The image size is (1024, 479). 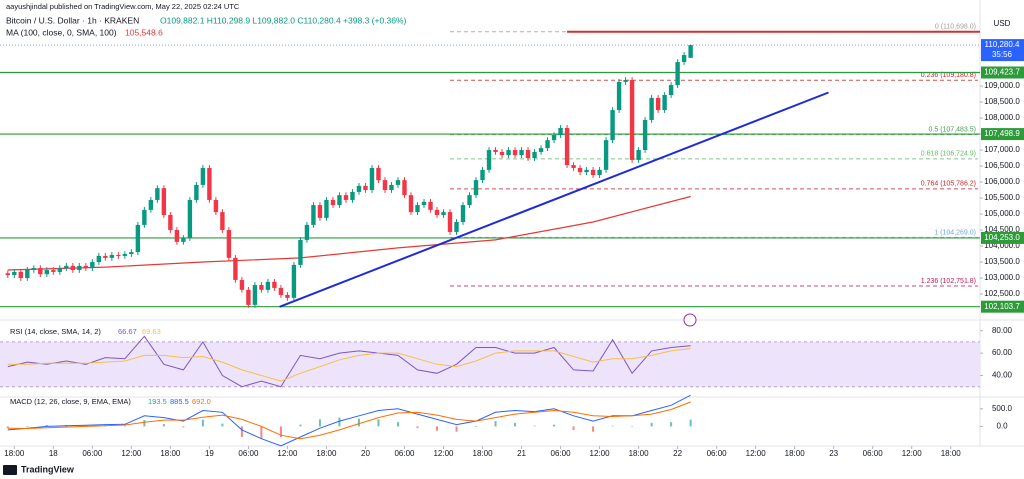 I want to click on symbol: Bitcoin / U.S. Dollar · 1h · KRAKEN, so click(x=72, y=20).